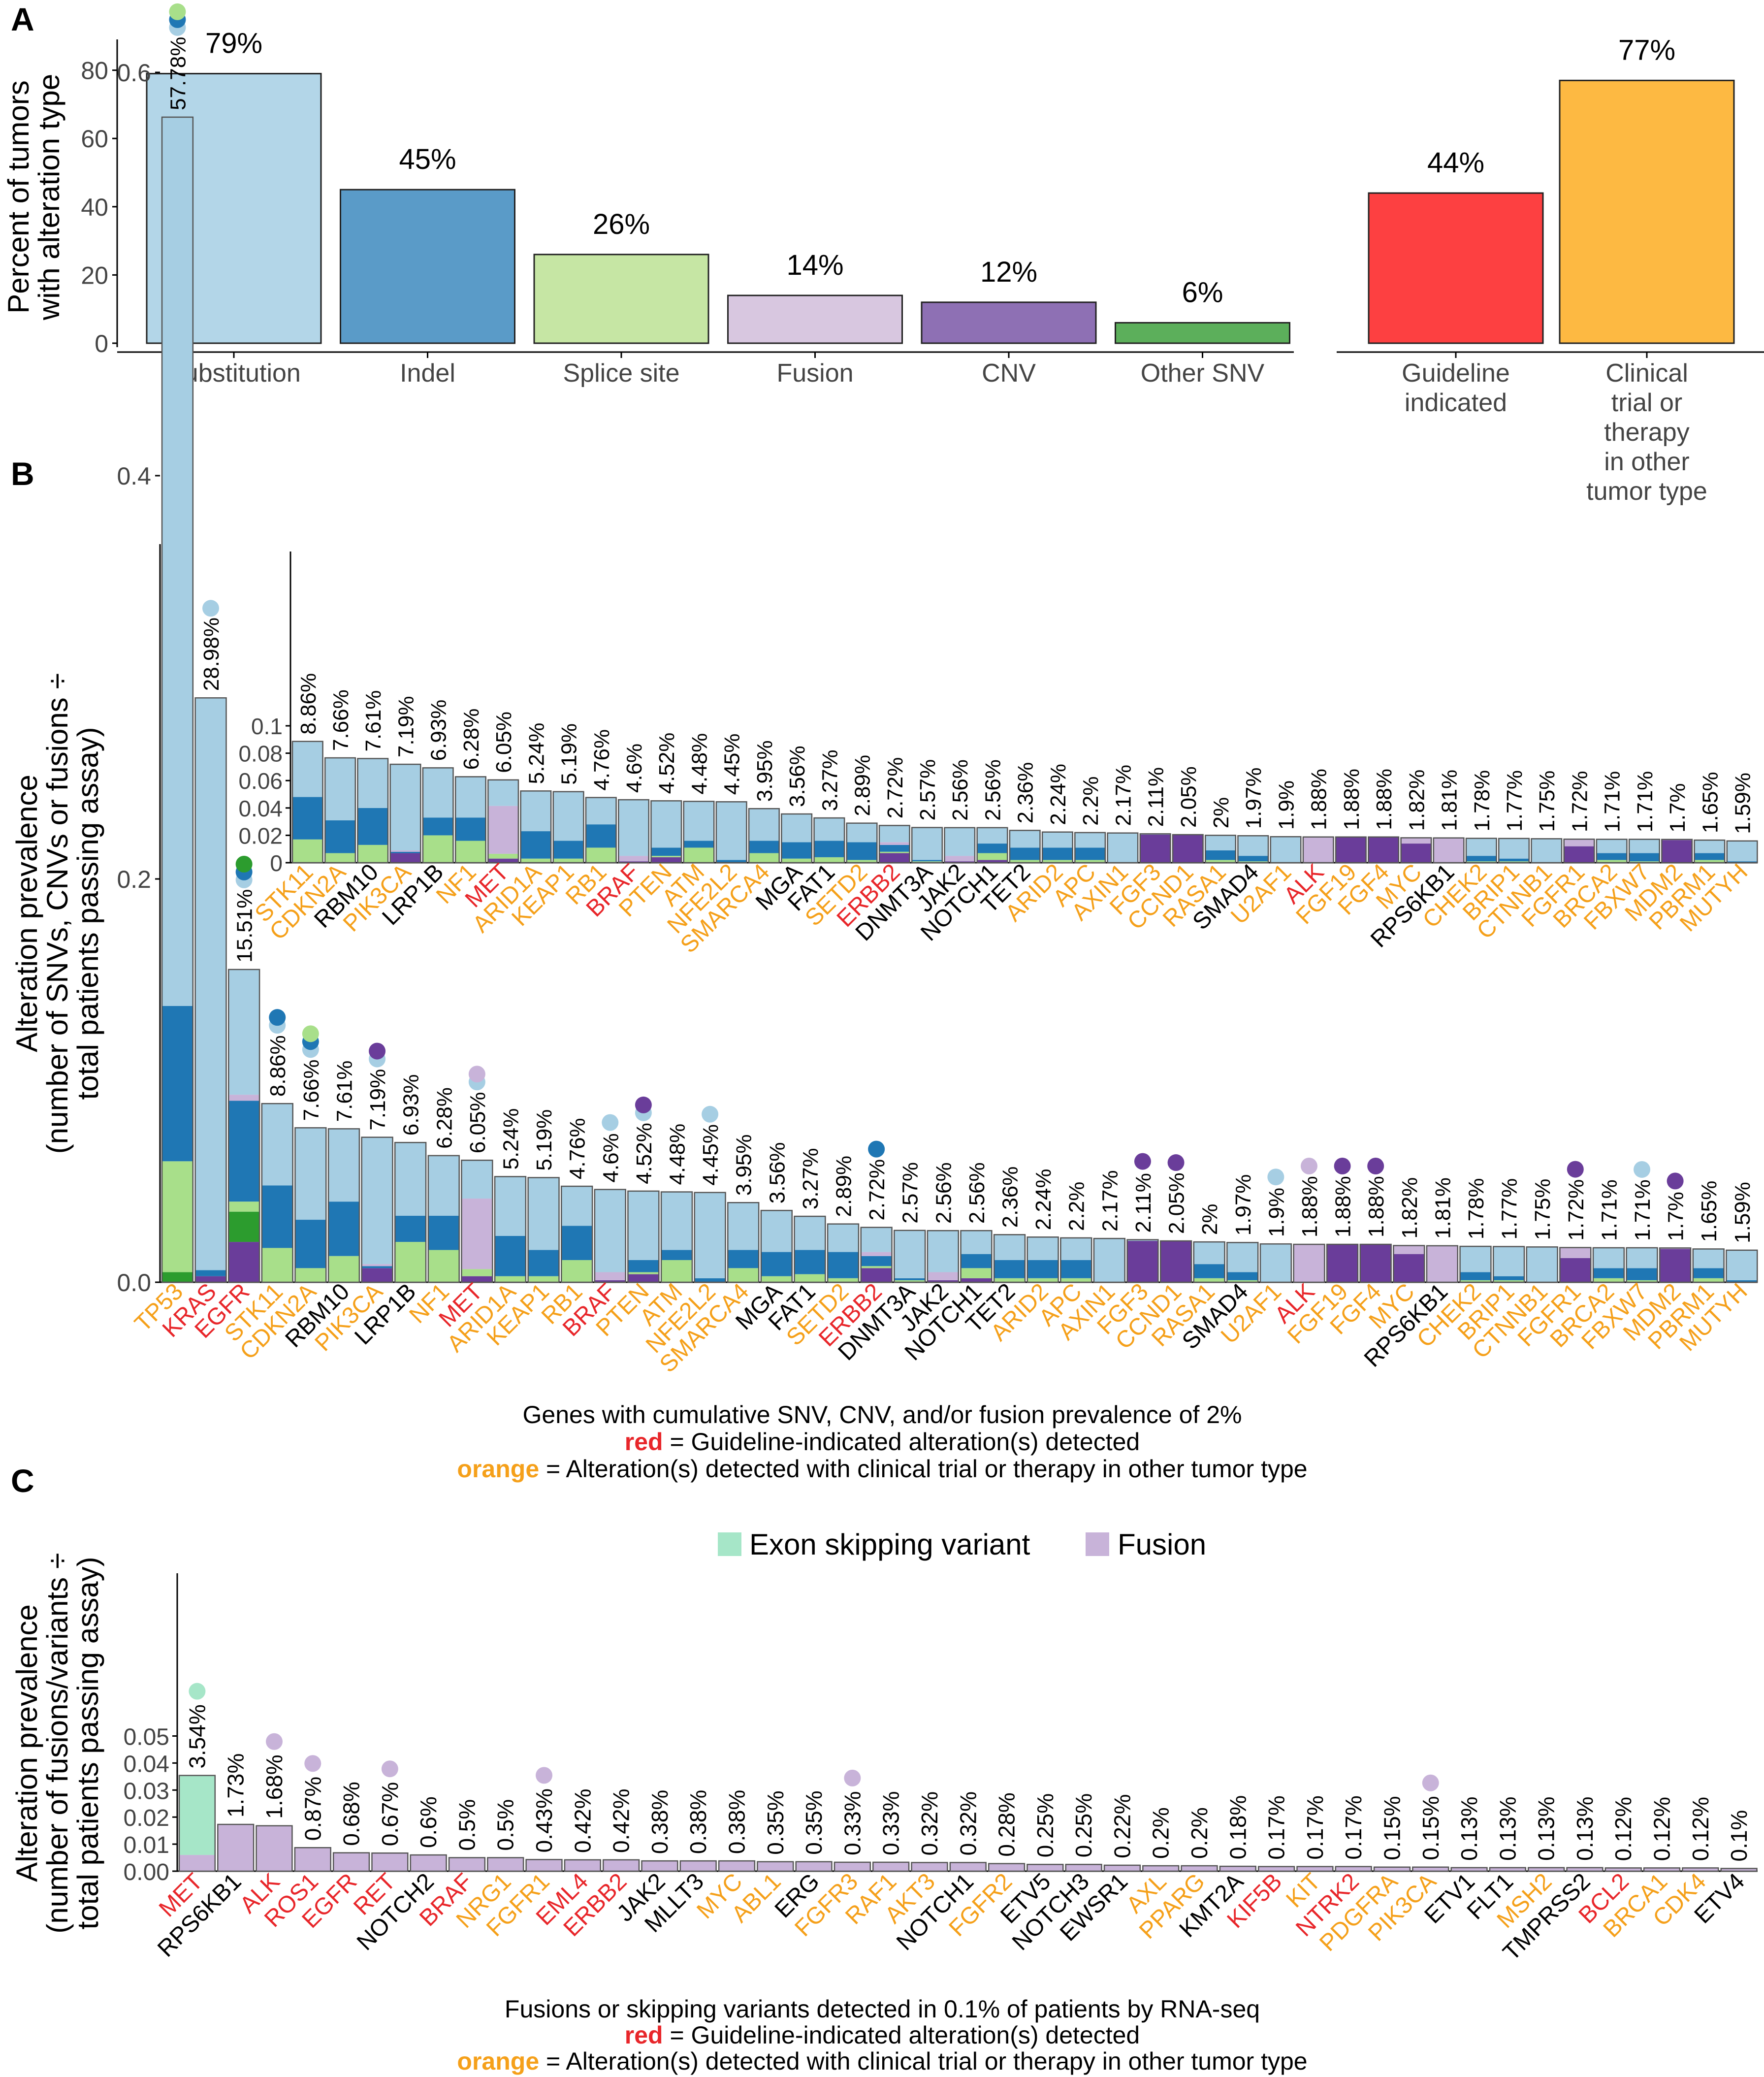 The width and height of the screenshot is (1764, 2077). Describe the element at coordinates (852, 1866) in the screenshot. I see `bar-fgfr3-outline` at that location.